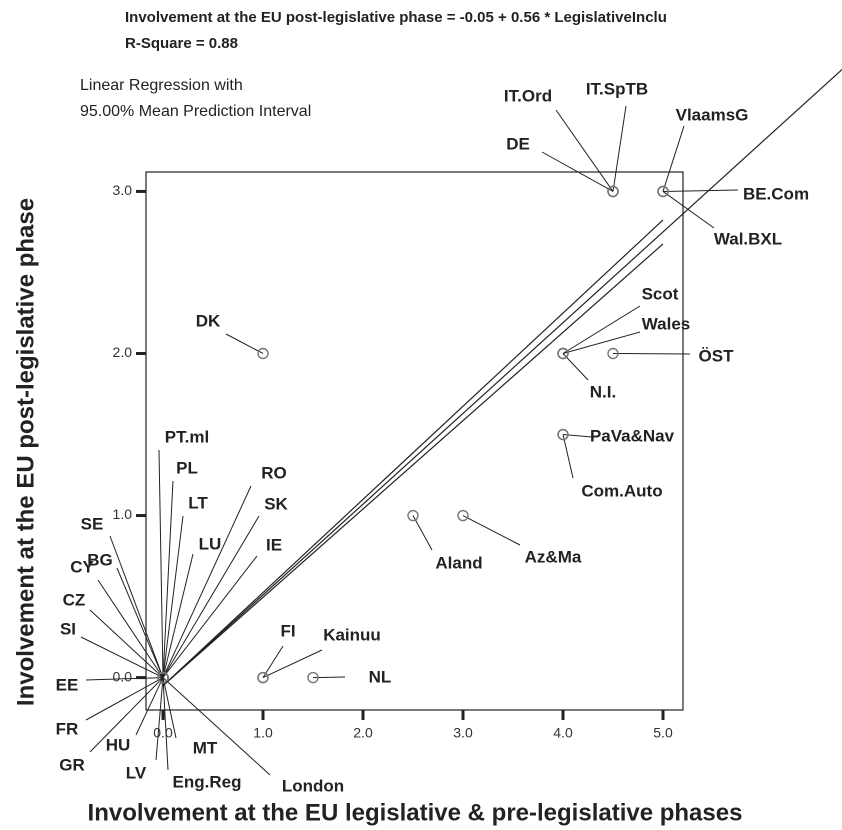 This screenshot has width=842, height=830. I want to click on point-label: BG, so click(100, 559).